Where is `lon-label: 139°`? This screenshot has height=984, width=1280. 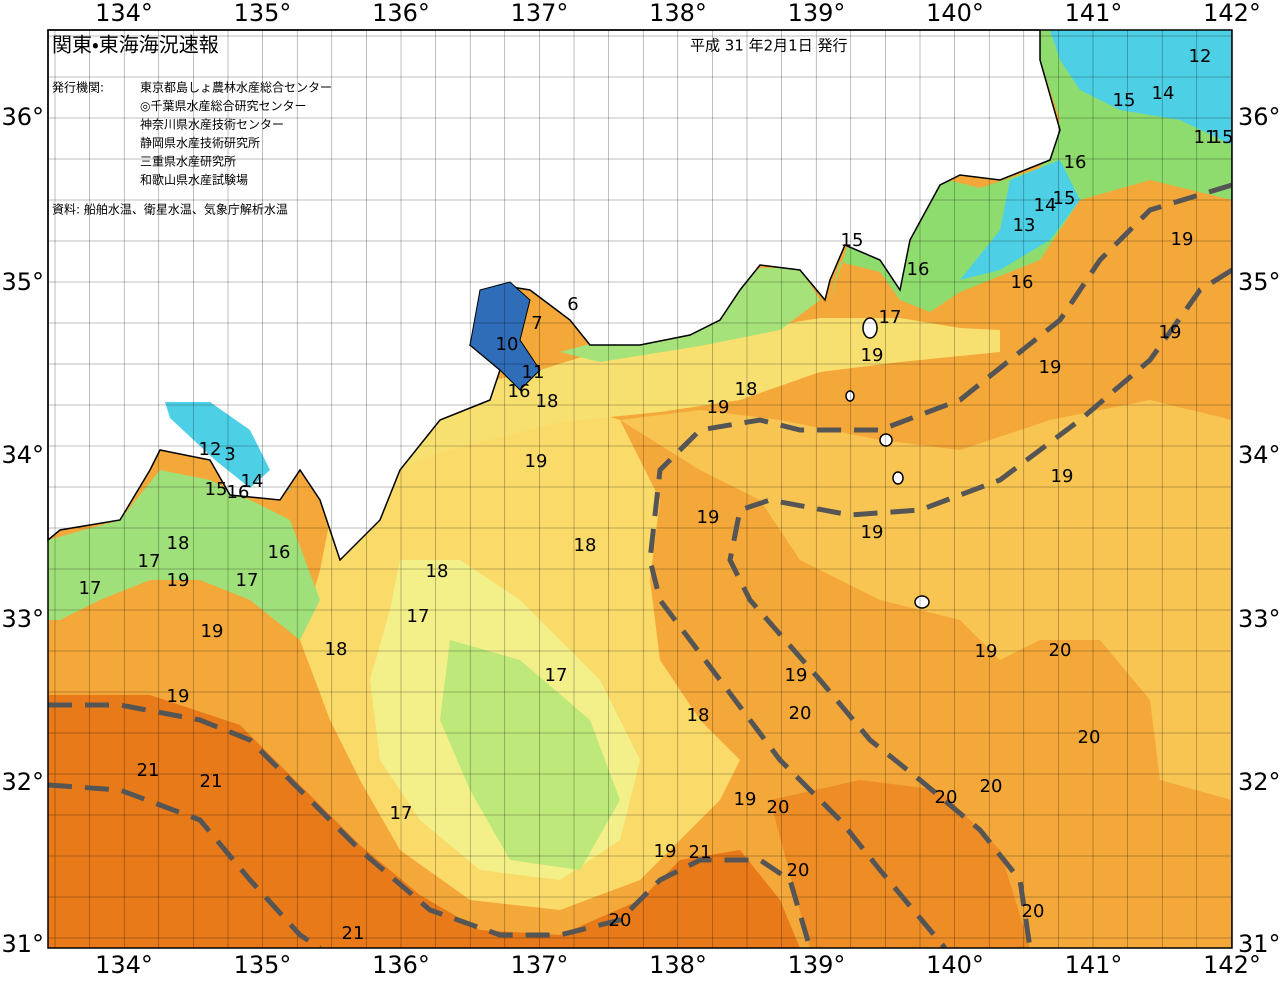
lon-label: 139° is located at coordinates (817, 13).